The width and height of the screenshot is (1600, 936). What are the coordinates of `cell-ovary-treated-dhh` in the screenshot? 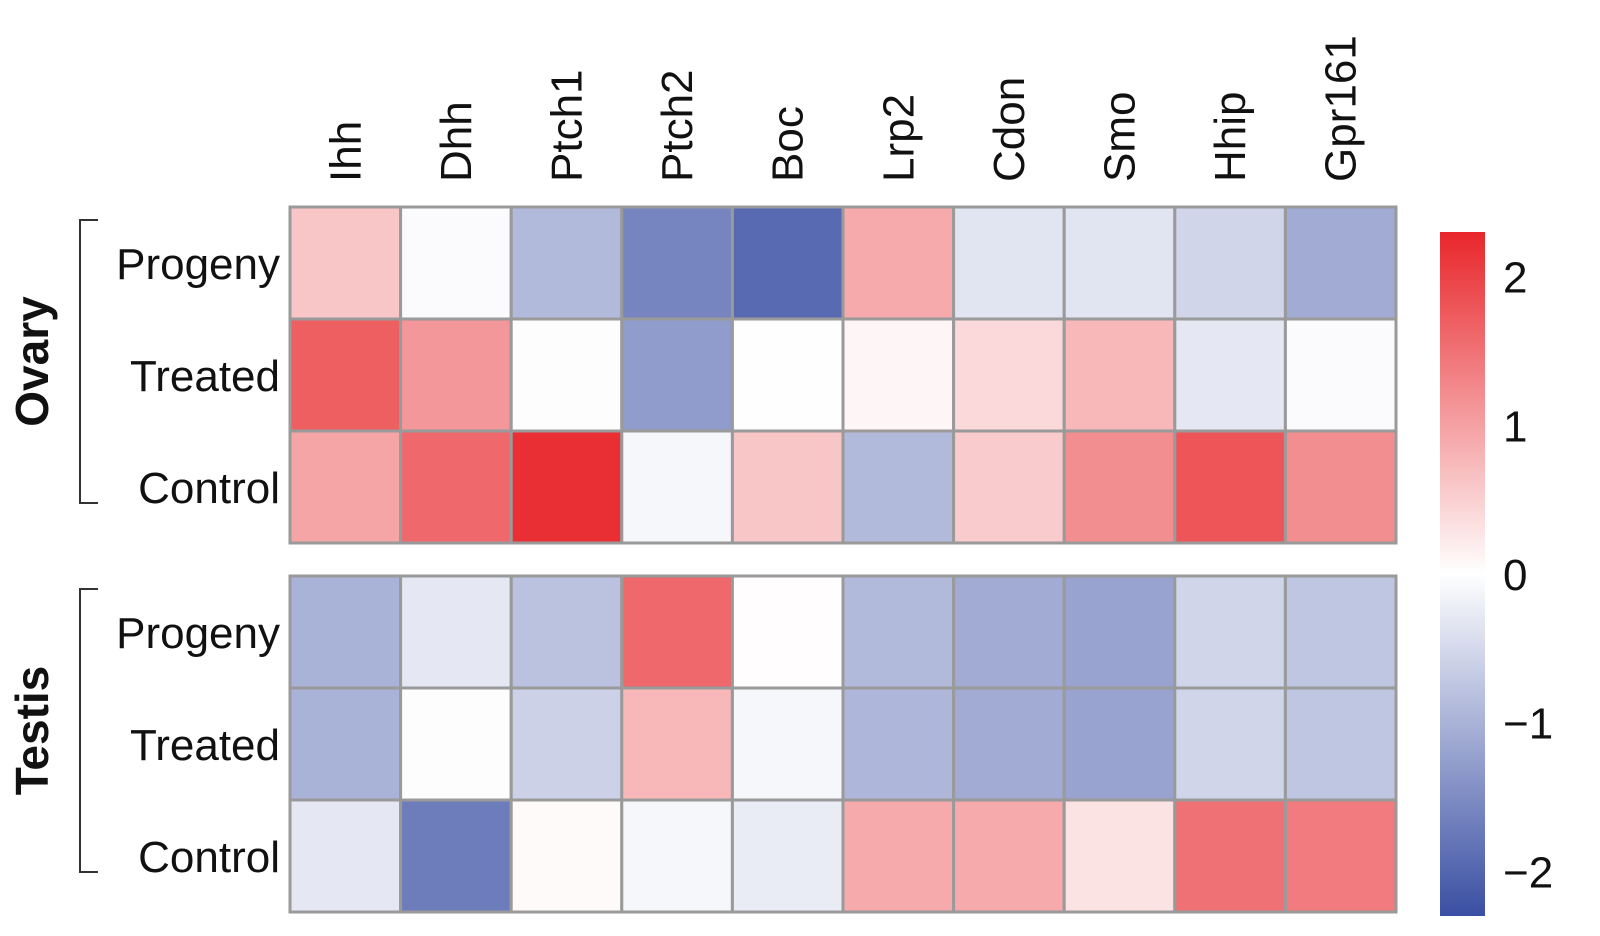 It's located at (456, 375).